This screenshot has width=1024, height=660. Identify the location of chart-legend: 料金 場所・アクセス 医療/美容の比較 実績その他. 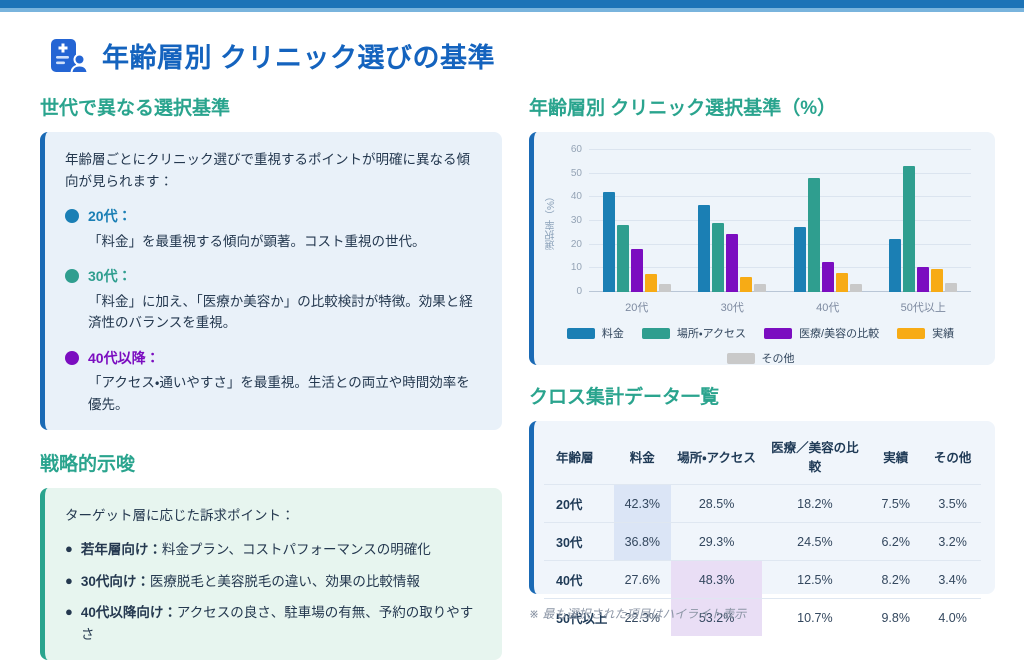
(760, 345).